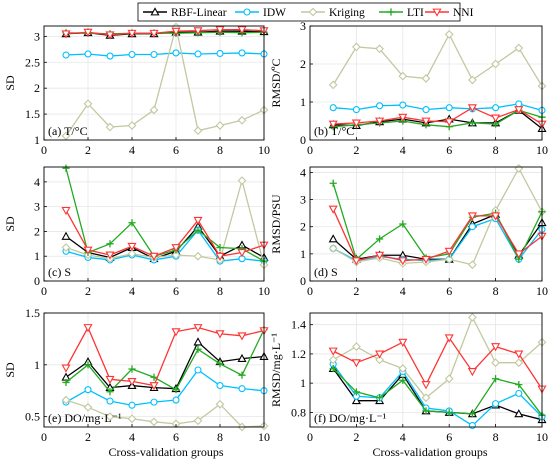 The width and height of the screenshot is (550, 460). I want to click on y-tick-label: 4, so click(303, 172).